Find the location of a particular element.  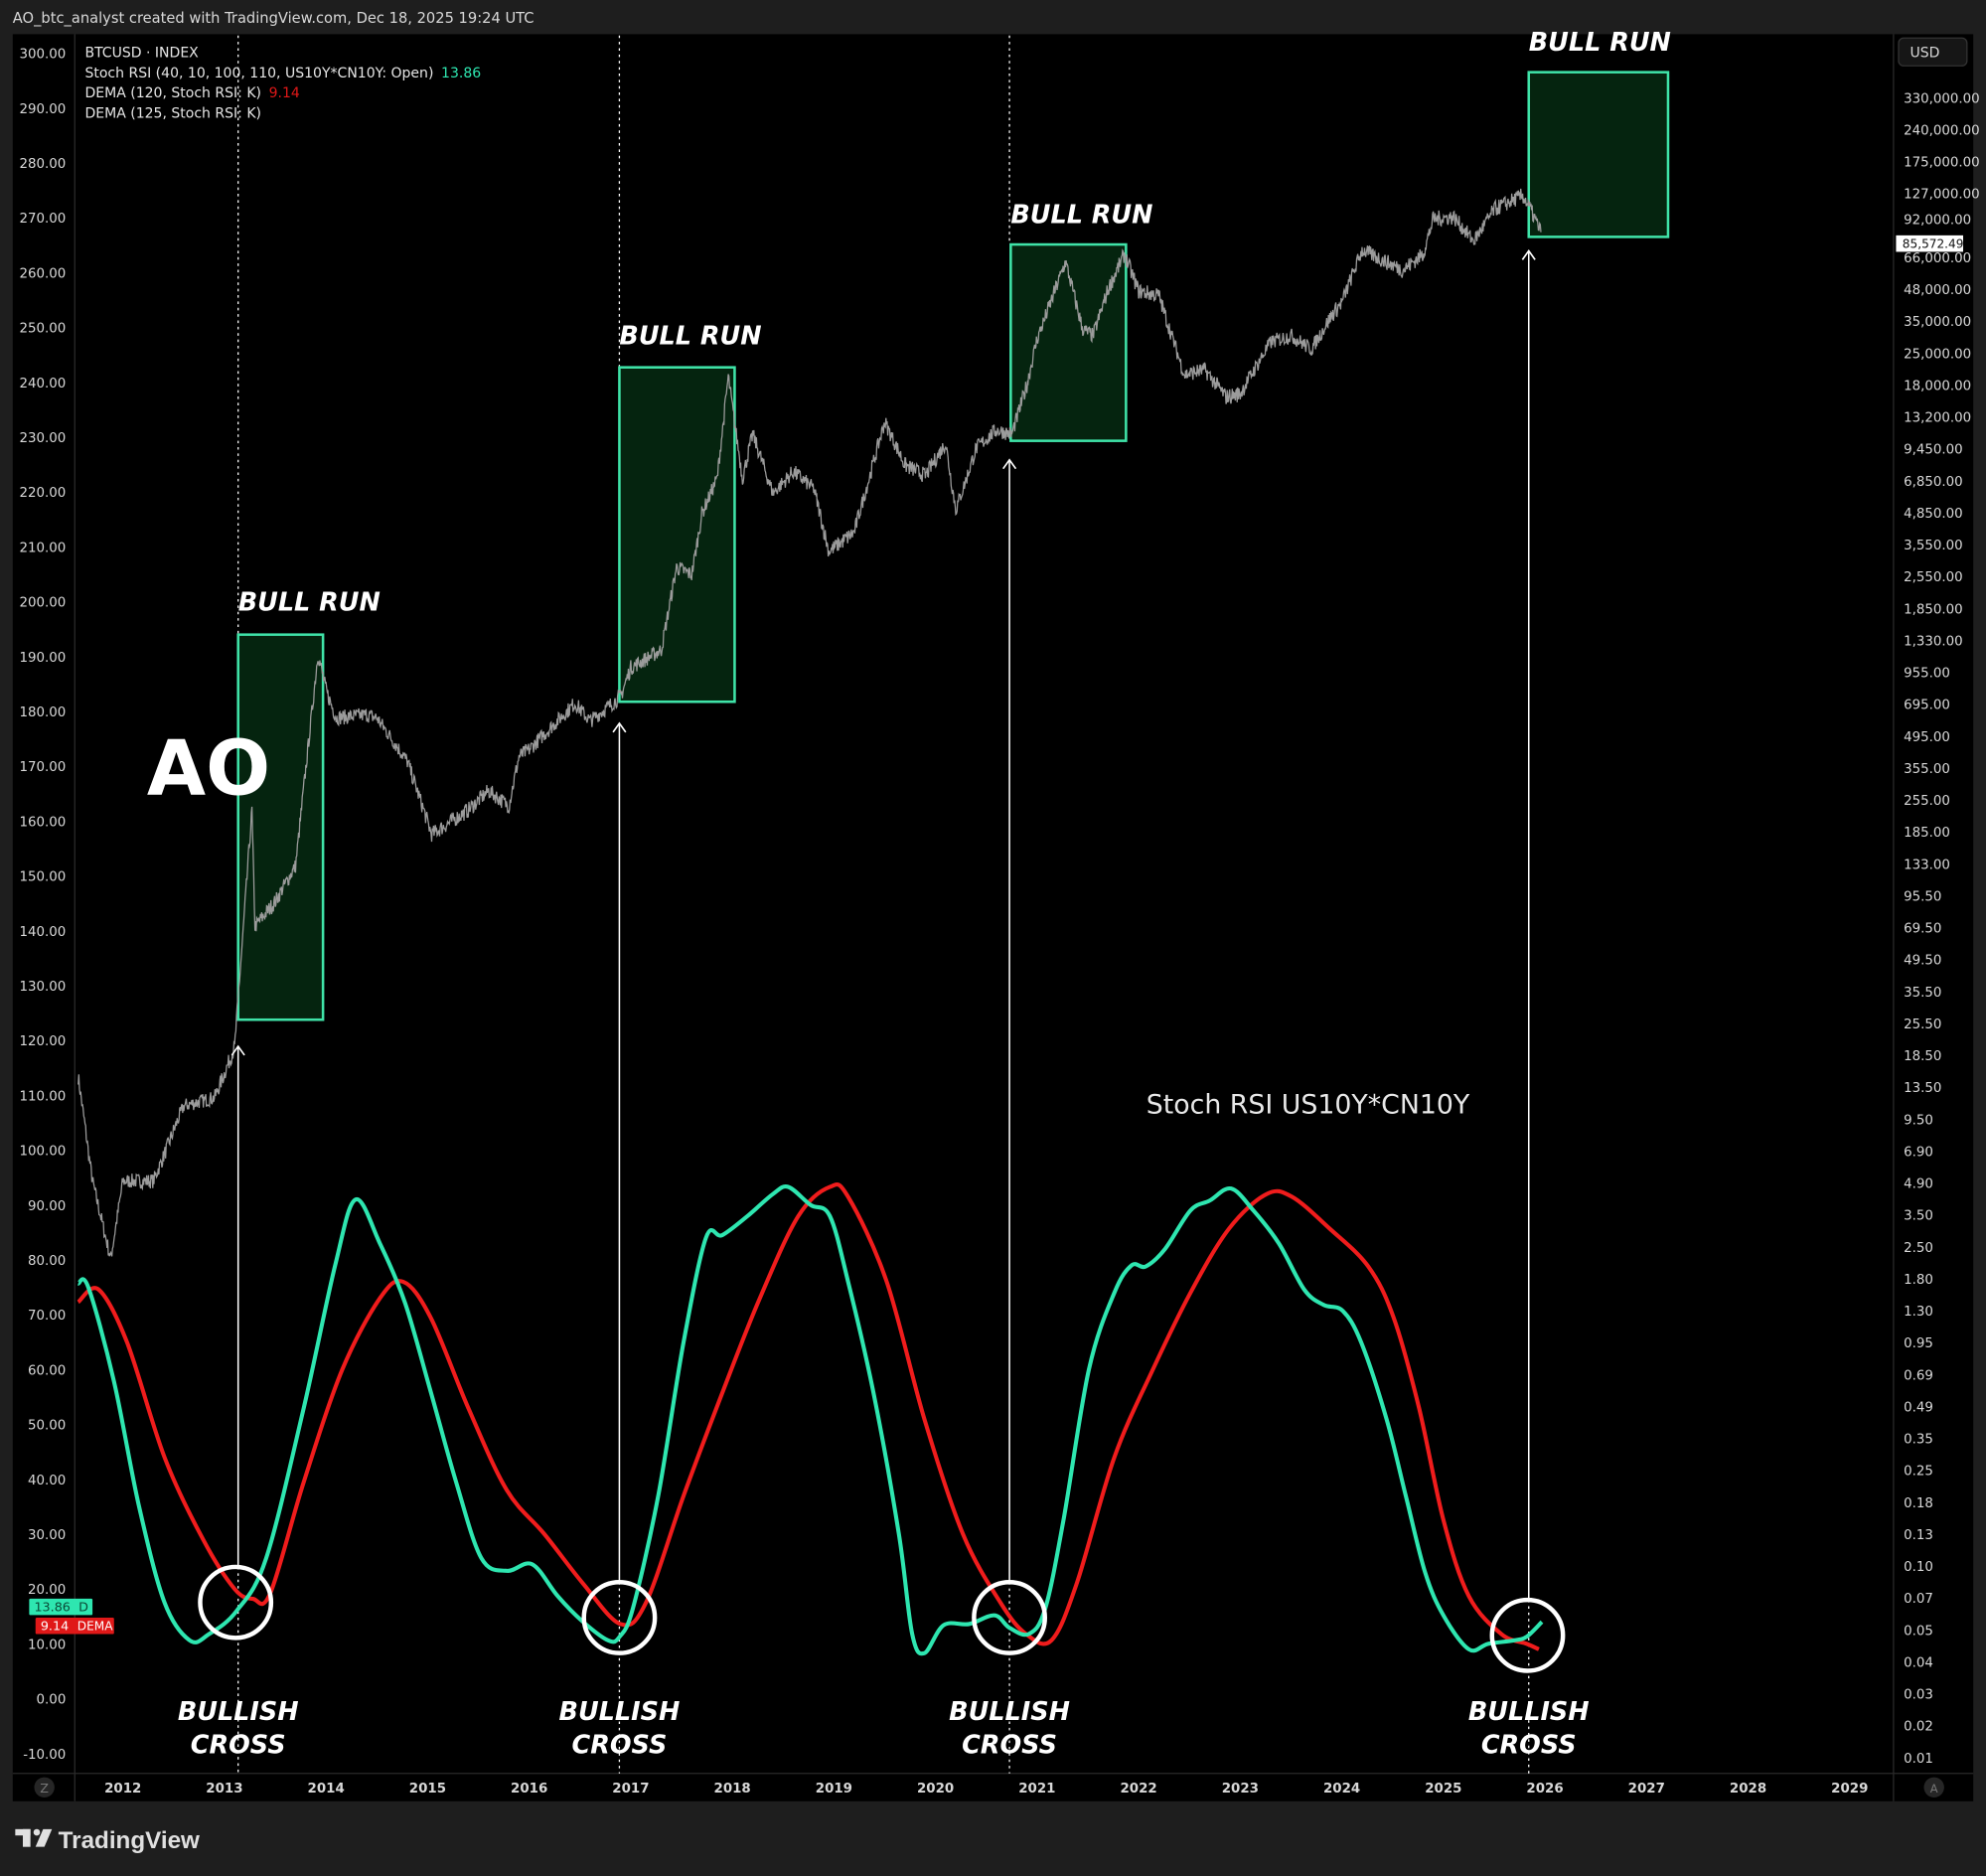

left-axis-tick-label: 120.00 is located at coordinates (43, 1042).